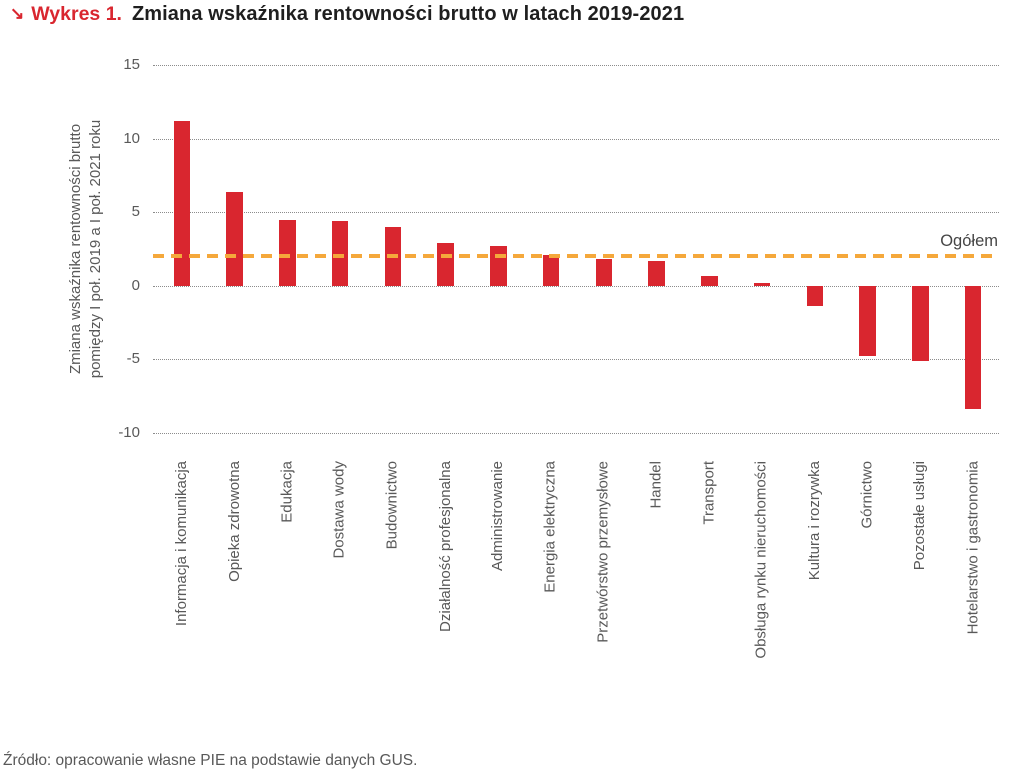 This screenshot has height=783, width=1024. Describe the element at coordinates (135, 285) in the screenshot. I see `y-tick-label: 0` at that location.